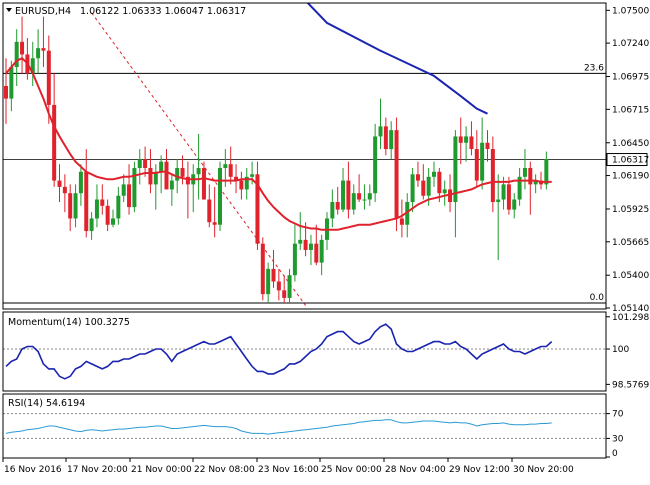 The width and height of the screenshot is (650, 485). I want to click on x-tick-label: 25 Nov 00:00, so click(351, 470).